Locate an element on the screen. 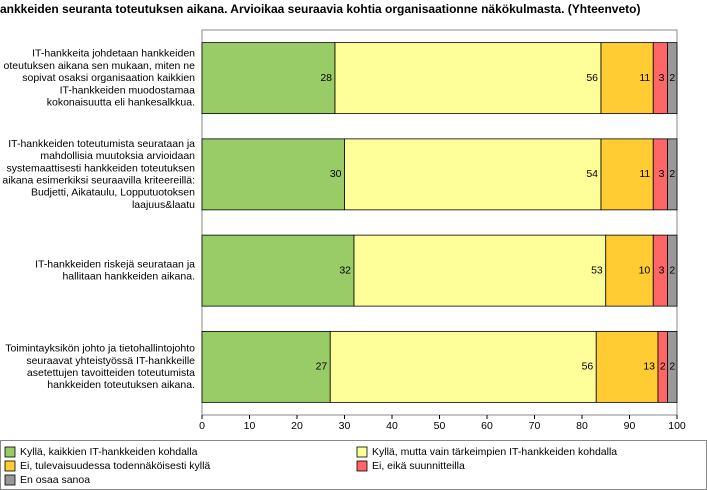  category-label-line: systemaattisesti hankkeiden toteutuksen is located at coordinates (100, 168).